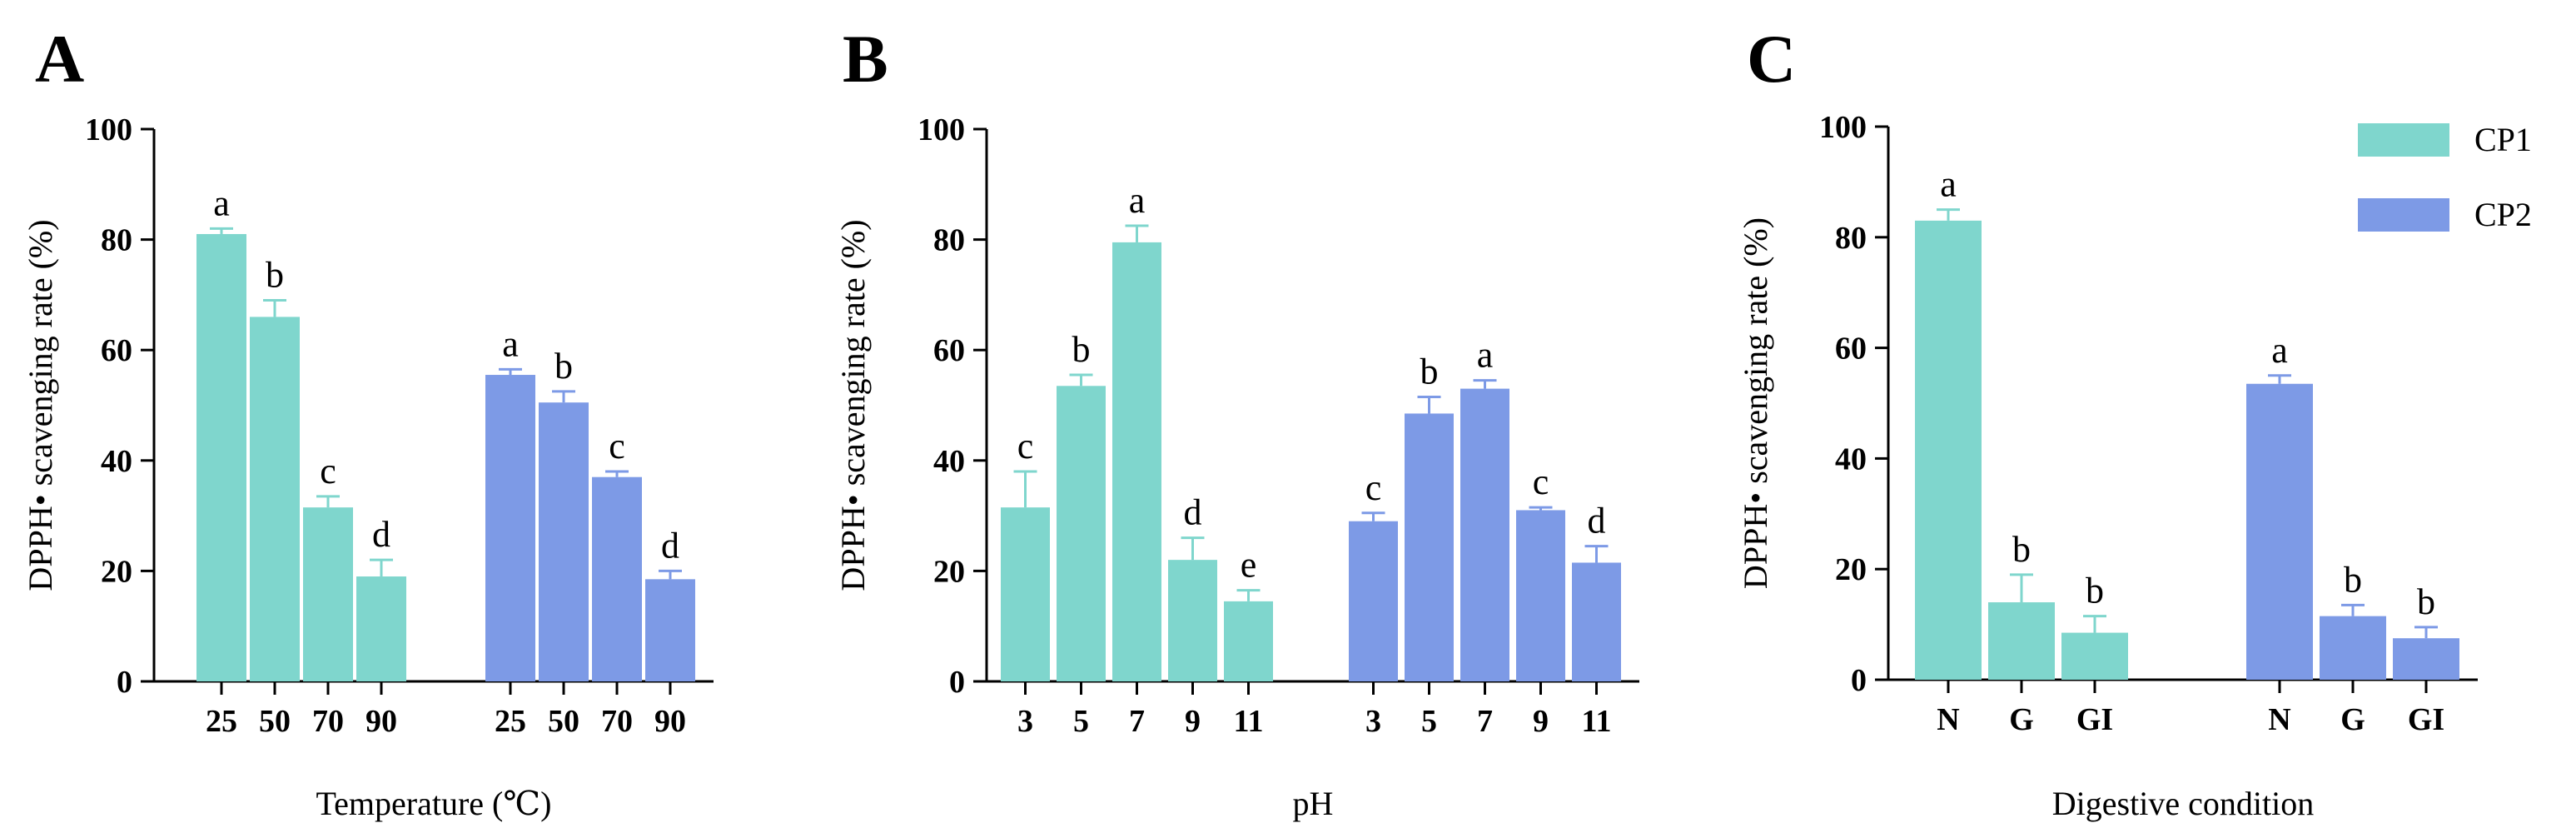  Describe the element at coordinates (2503, 214) in the screenshot. I see `legend-label-cp2: CP2` at that location.